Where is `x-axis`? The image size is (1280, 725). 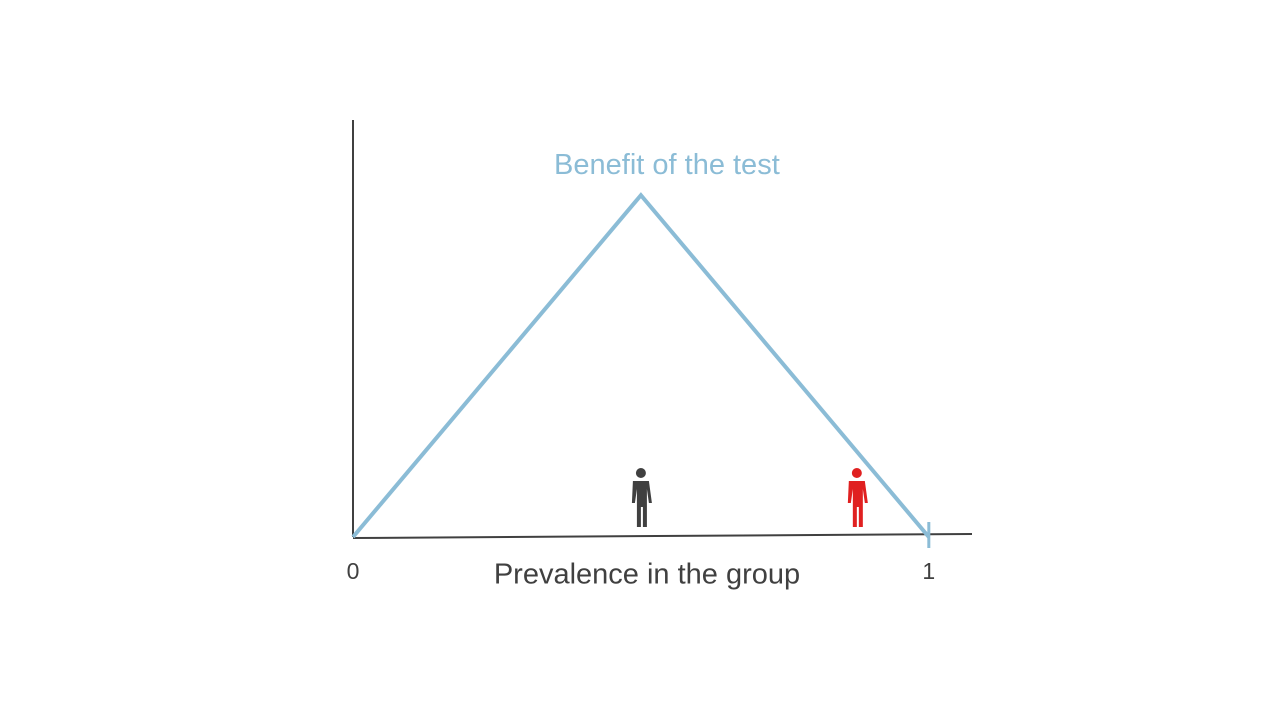
x-axis is located at coordinates (662, 536).